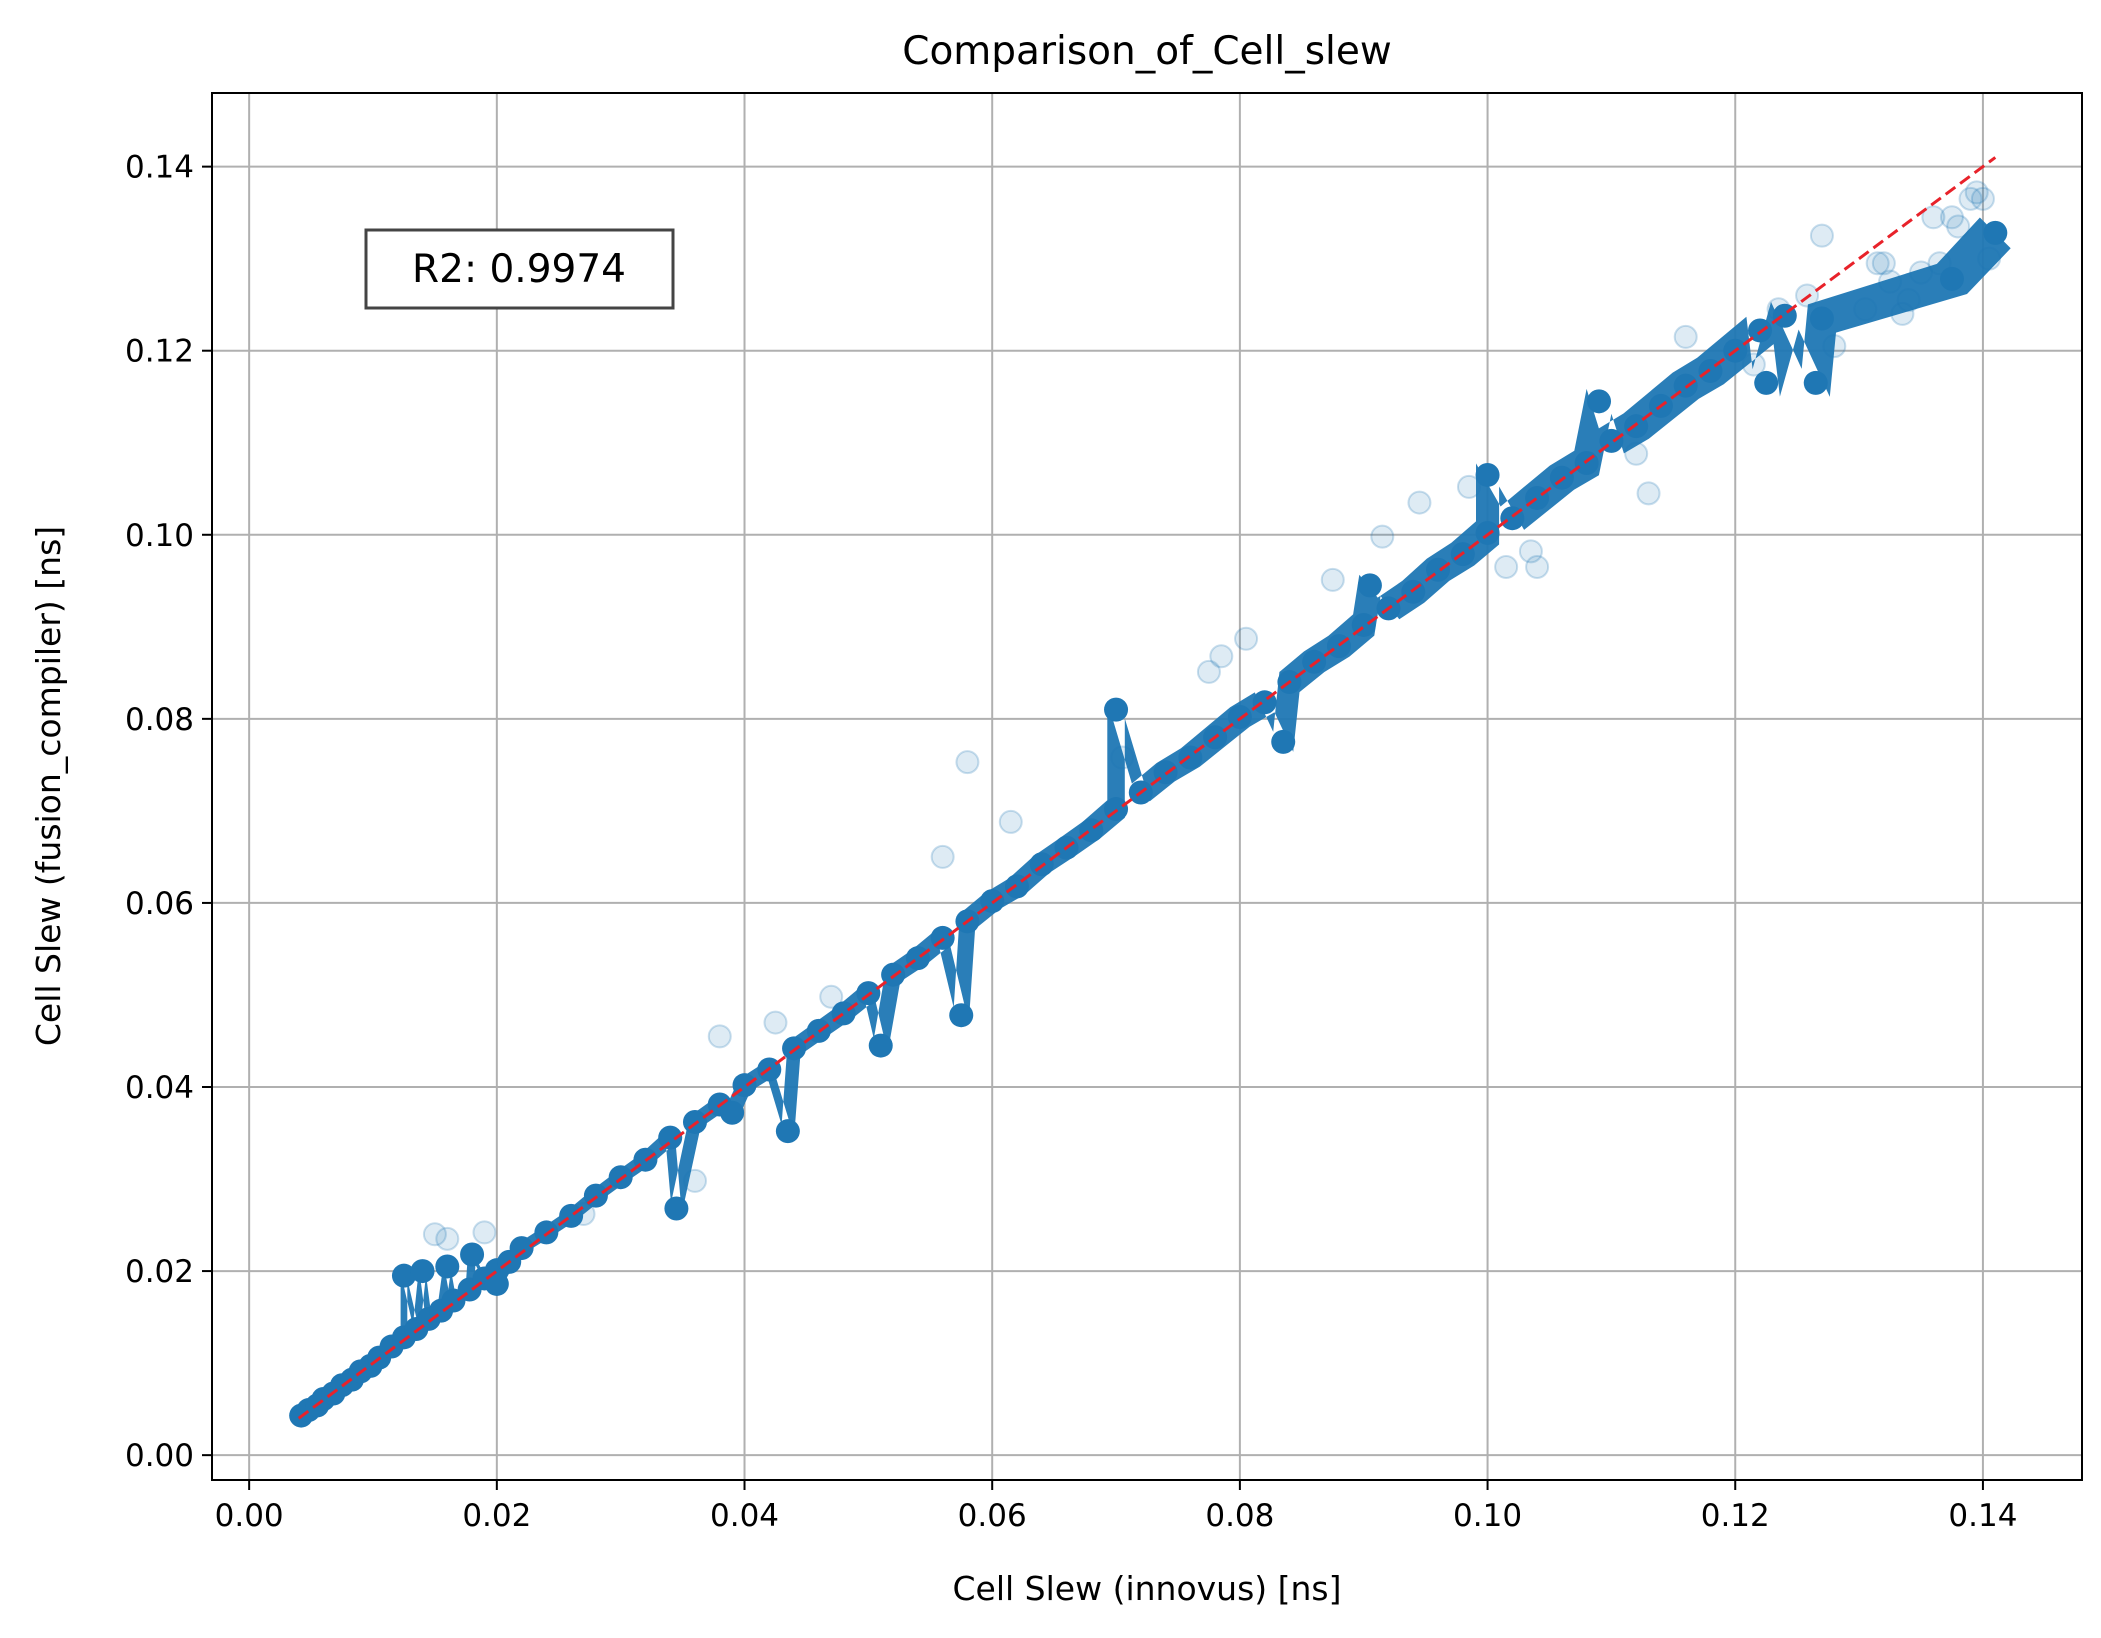 The image size is (2101, 1638). I want to click on x-axis-label: Cell Slew (innovus) [ns], so click(1147, 1588).